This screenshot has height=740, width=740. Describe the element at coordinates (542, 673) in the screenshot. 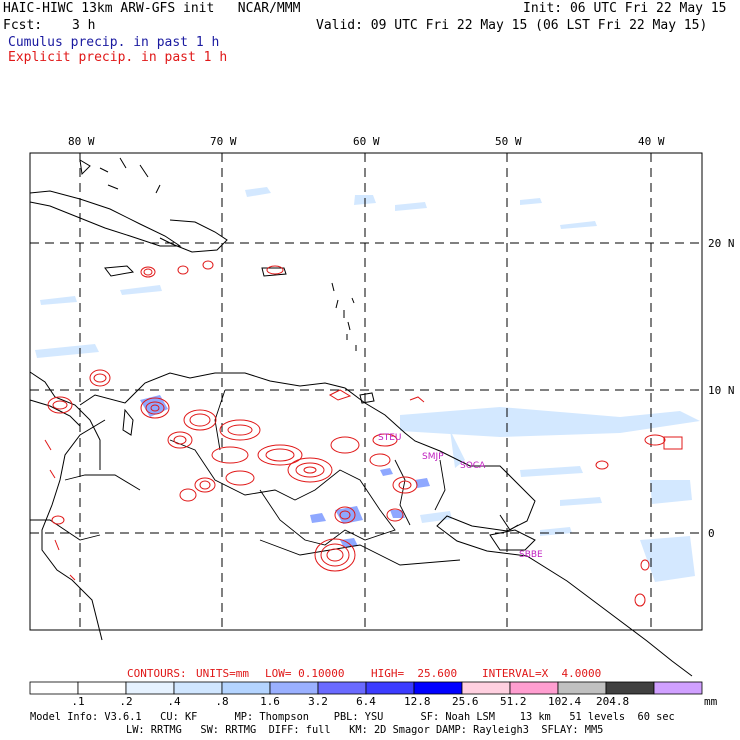

I see `interval-label: INTERVAL=X 4.0000` at that location.